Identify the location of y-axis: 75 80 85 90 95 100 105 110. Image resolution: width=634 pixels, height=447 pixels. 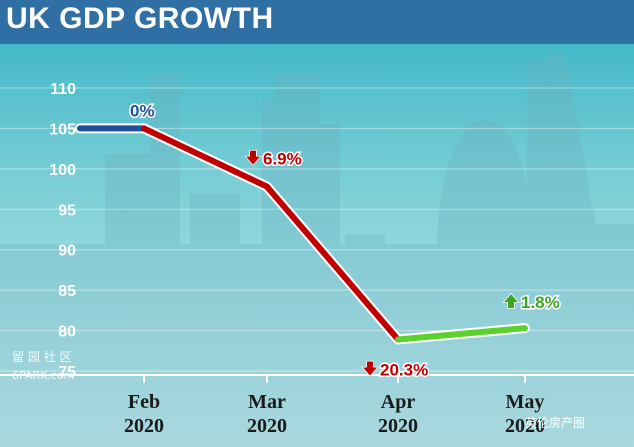
(62, 231).